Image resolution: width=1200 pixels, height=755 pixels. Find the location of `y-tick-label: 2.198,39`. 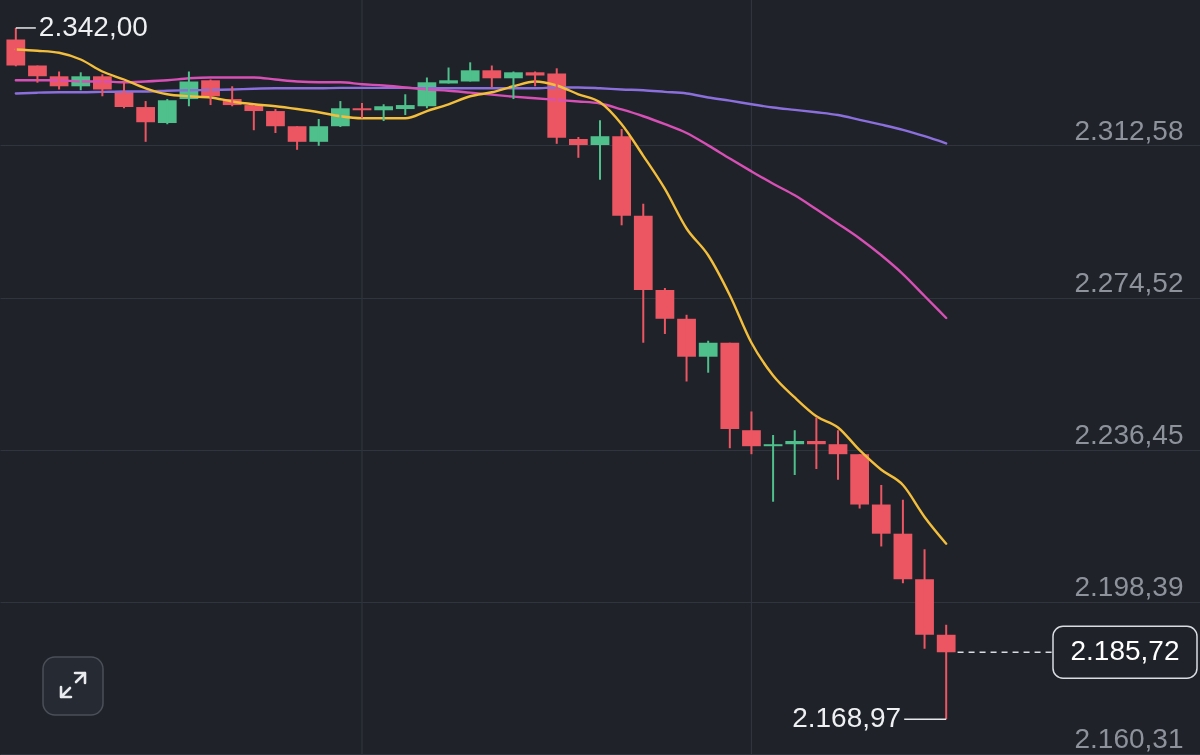

y-tick-label: 2.198,39 is located at coordinates (1129, 587).